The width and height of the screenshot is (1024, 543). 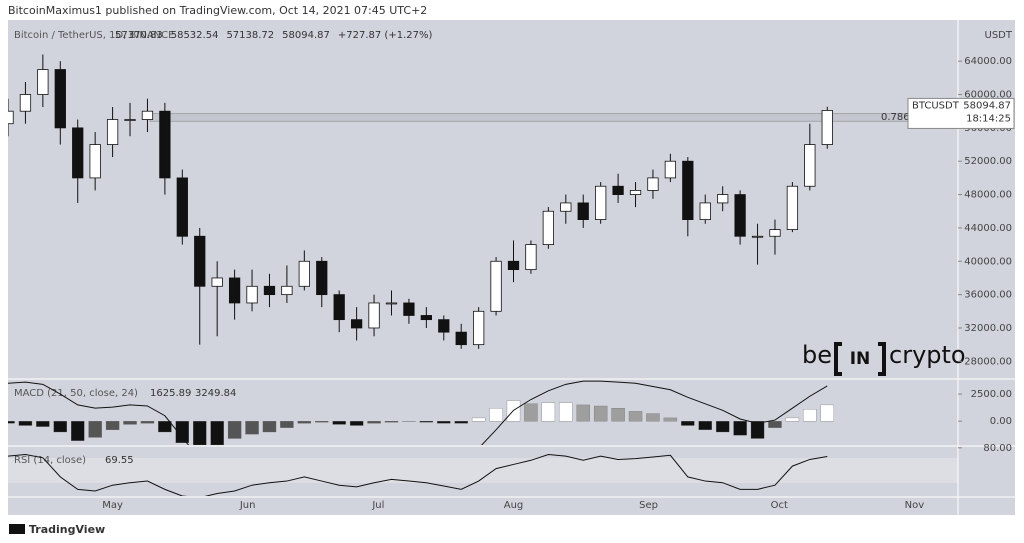 What do you see at coordinates (377, 505) in the screenshot?
I see `x-tick-label: Jul` at bounding box center [377, 505].